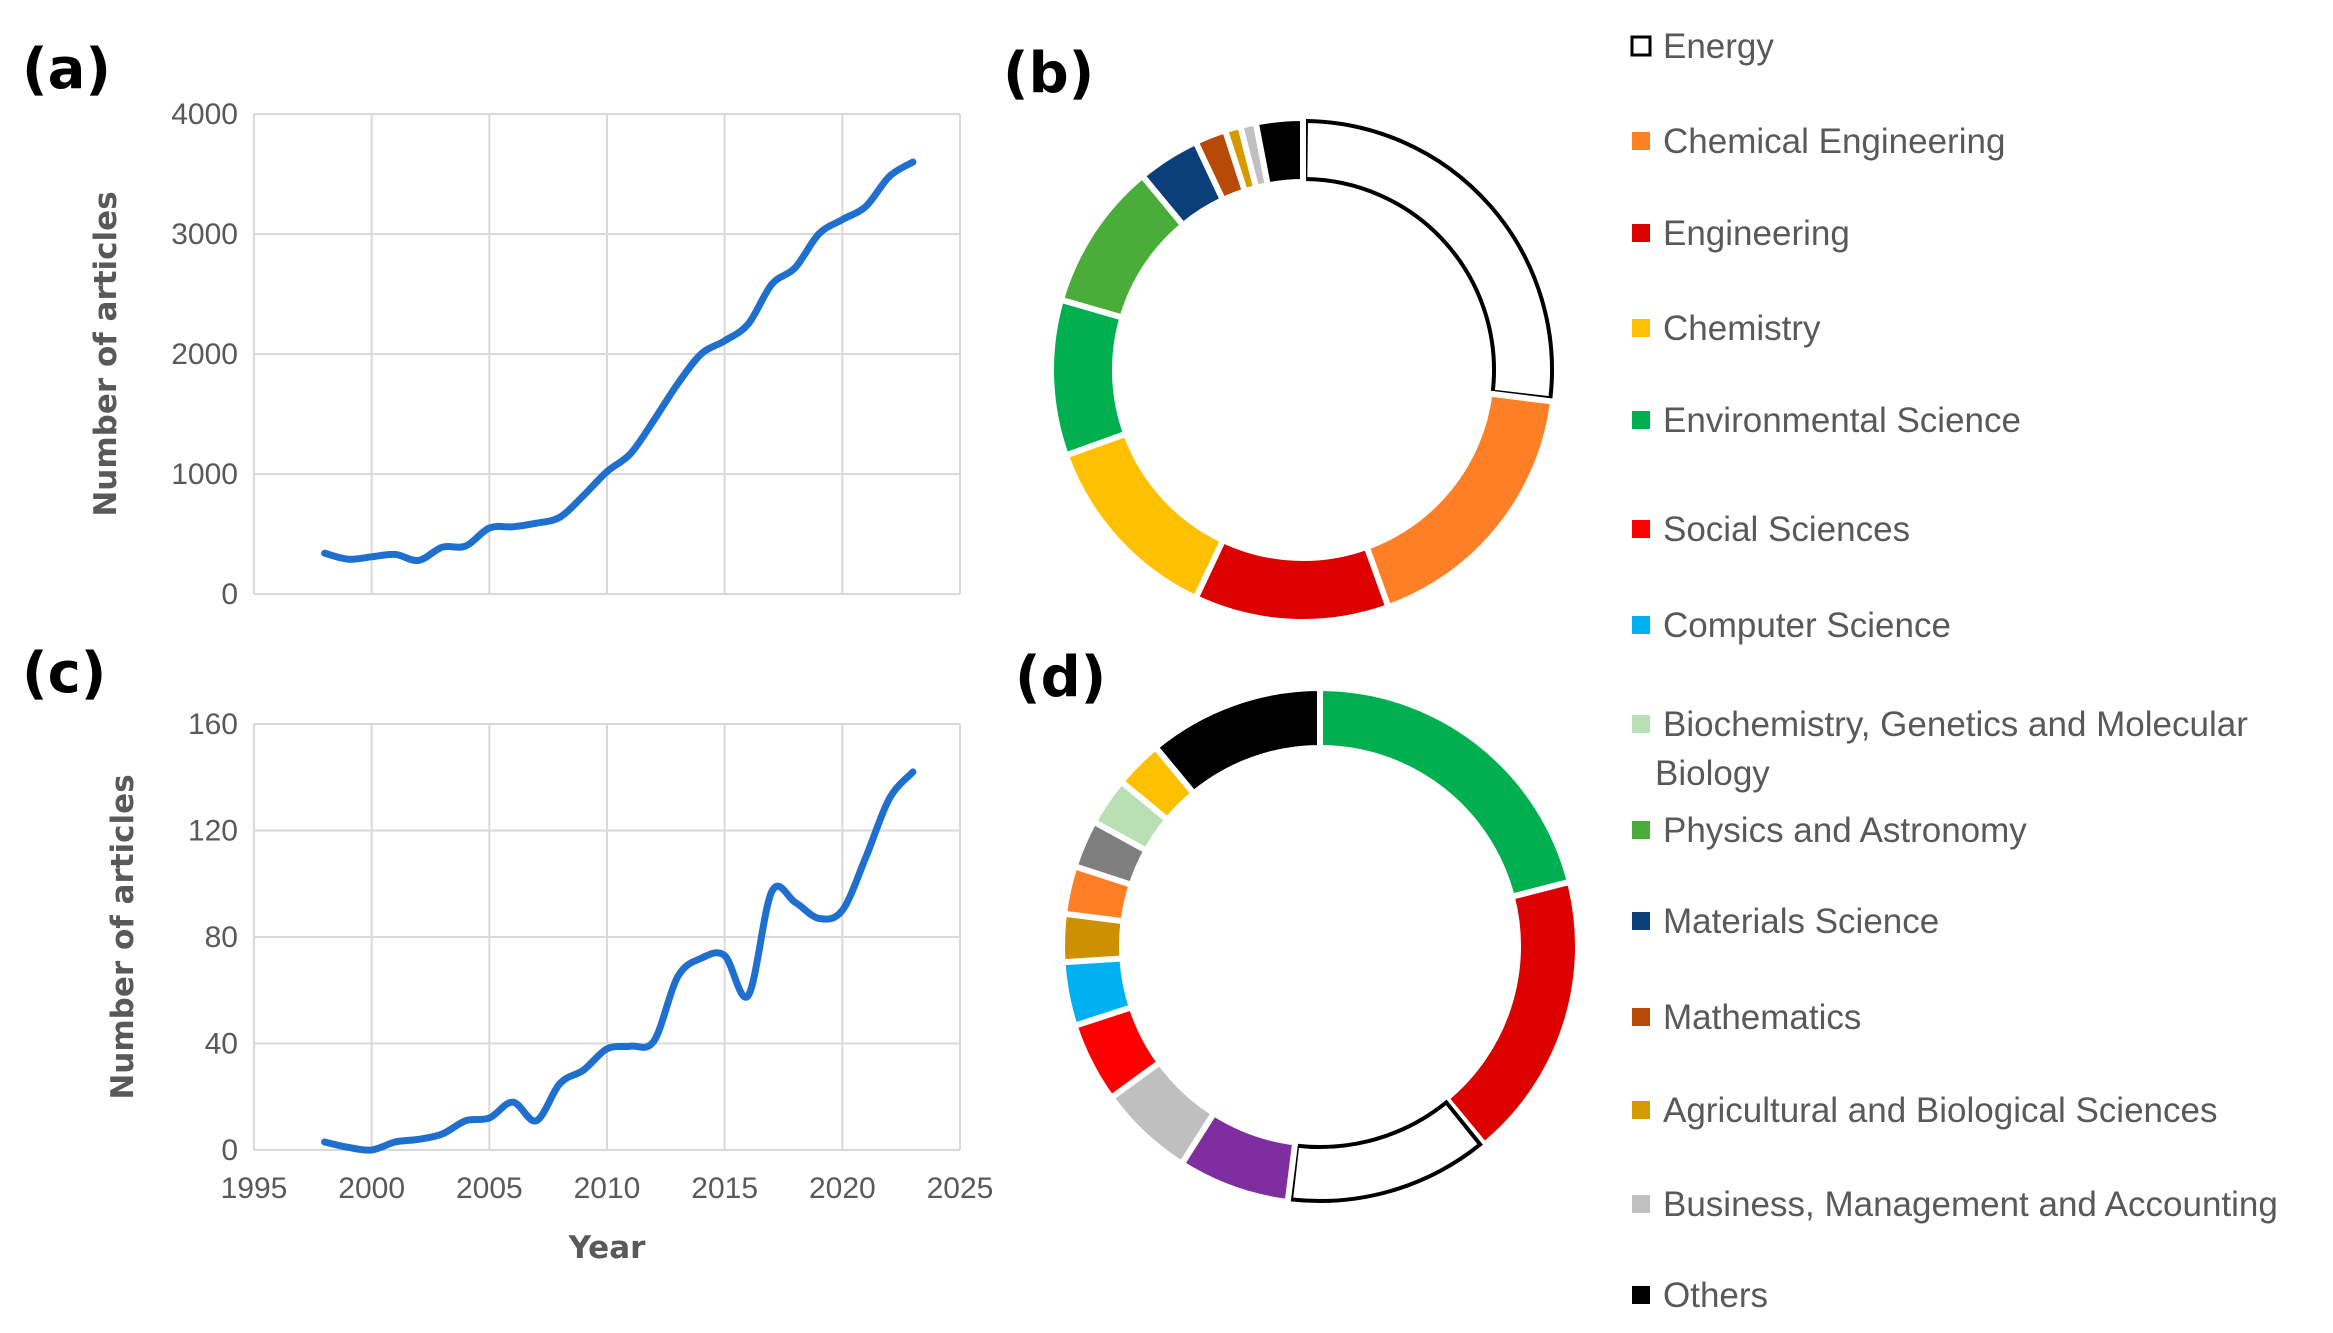 Image resolution: width=2333 pixels, height=1333 pixels. I want to click on donut-chart-b, so click(1303, 369).